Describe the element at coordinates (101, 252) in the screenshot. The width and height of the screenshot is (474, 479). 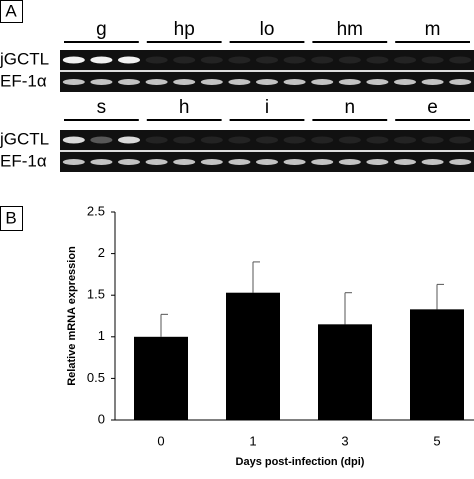
I see `y-tick-label: 2` at that location.